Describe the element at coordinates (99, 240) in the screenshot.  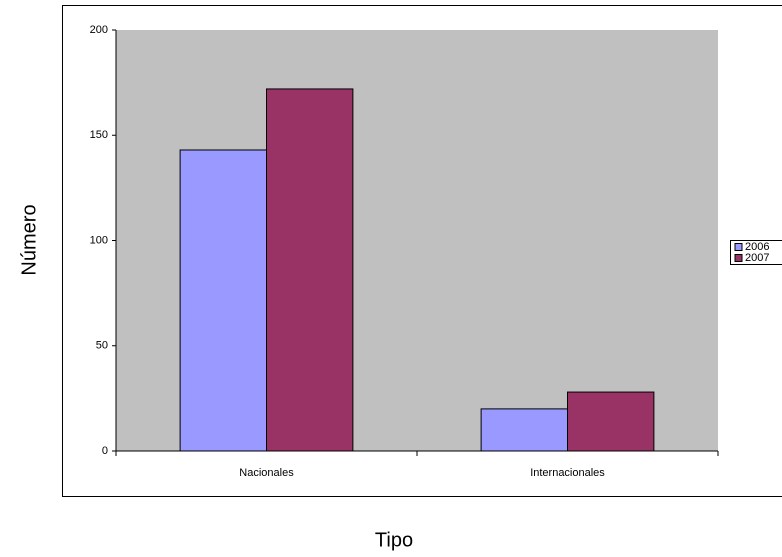
I see `y-tick-label: 100` at that location.